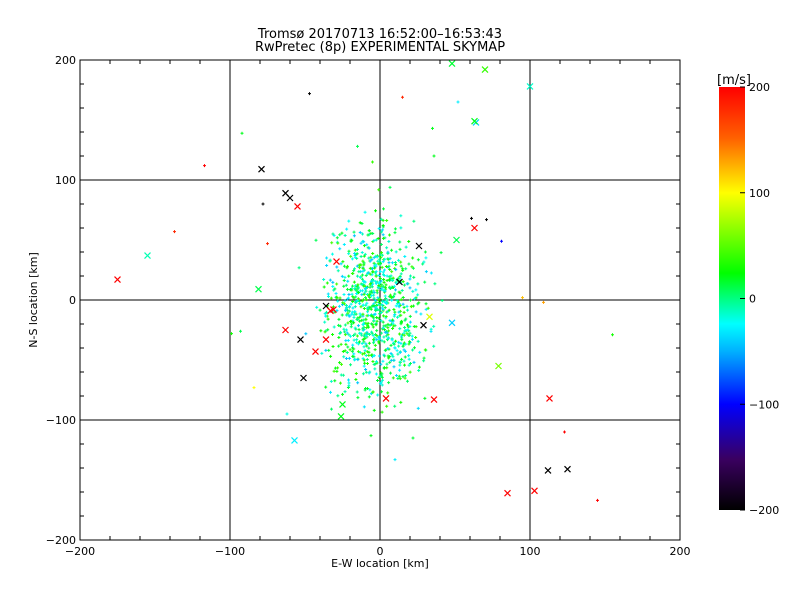 The height and width of the screenshot is (604, 800). I want to click on y-tick-label: 200, so click(65, 60).